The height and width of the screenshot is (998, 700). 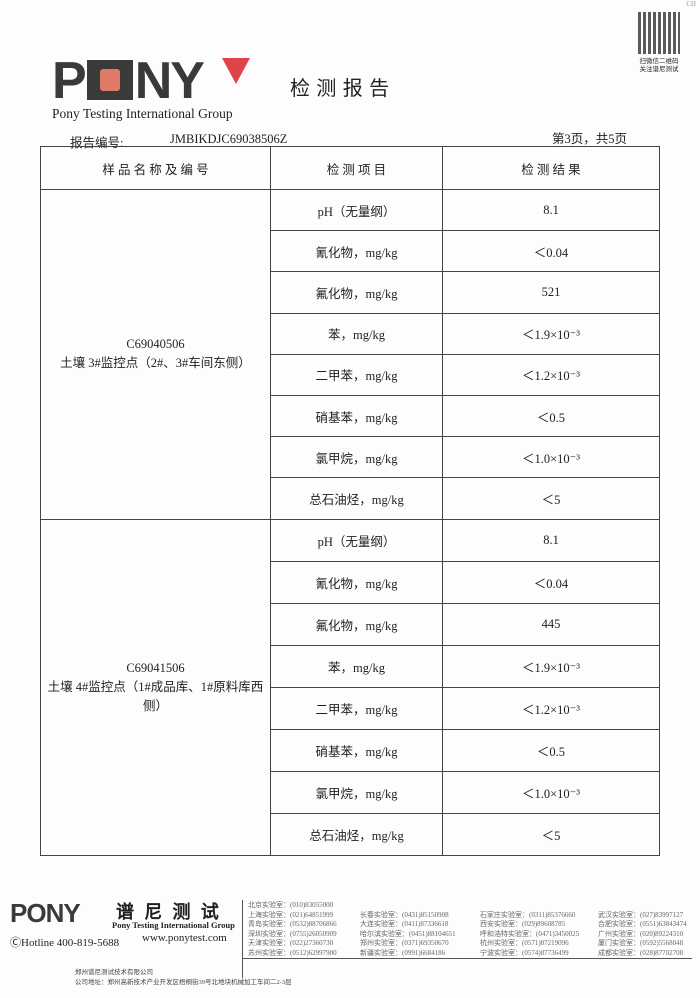 I want to click on lab-contact: 长春实验室：(0431)85150908, so click(x=404, y=914).